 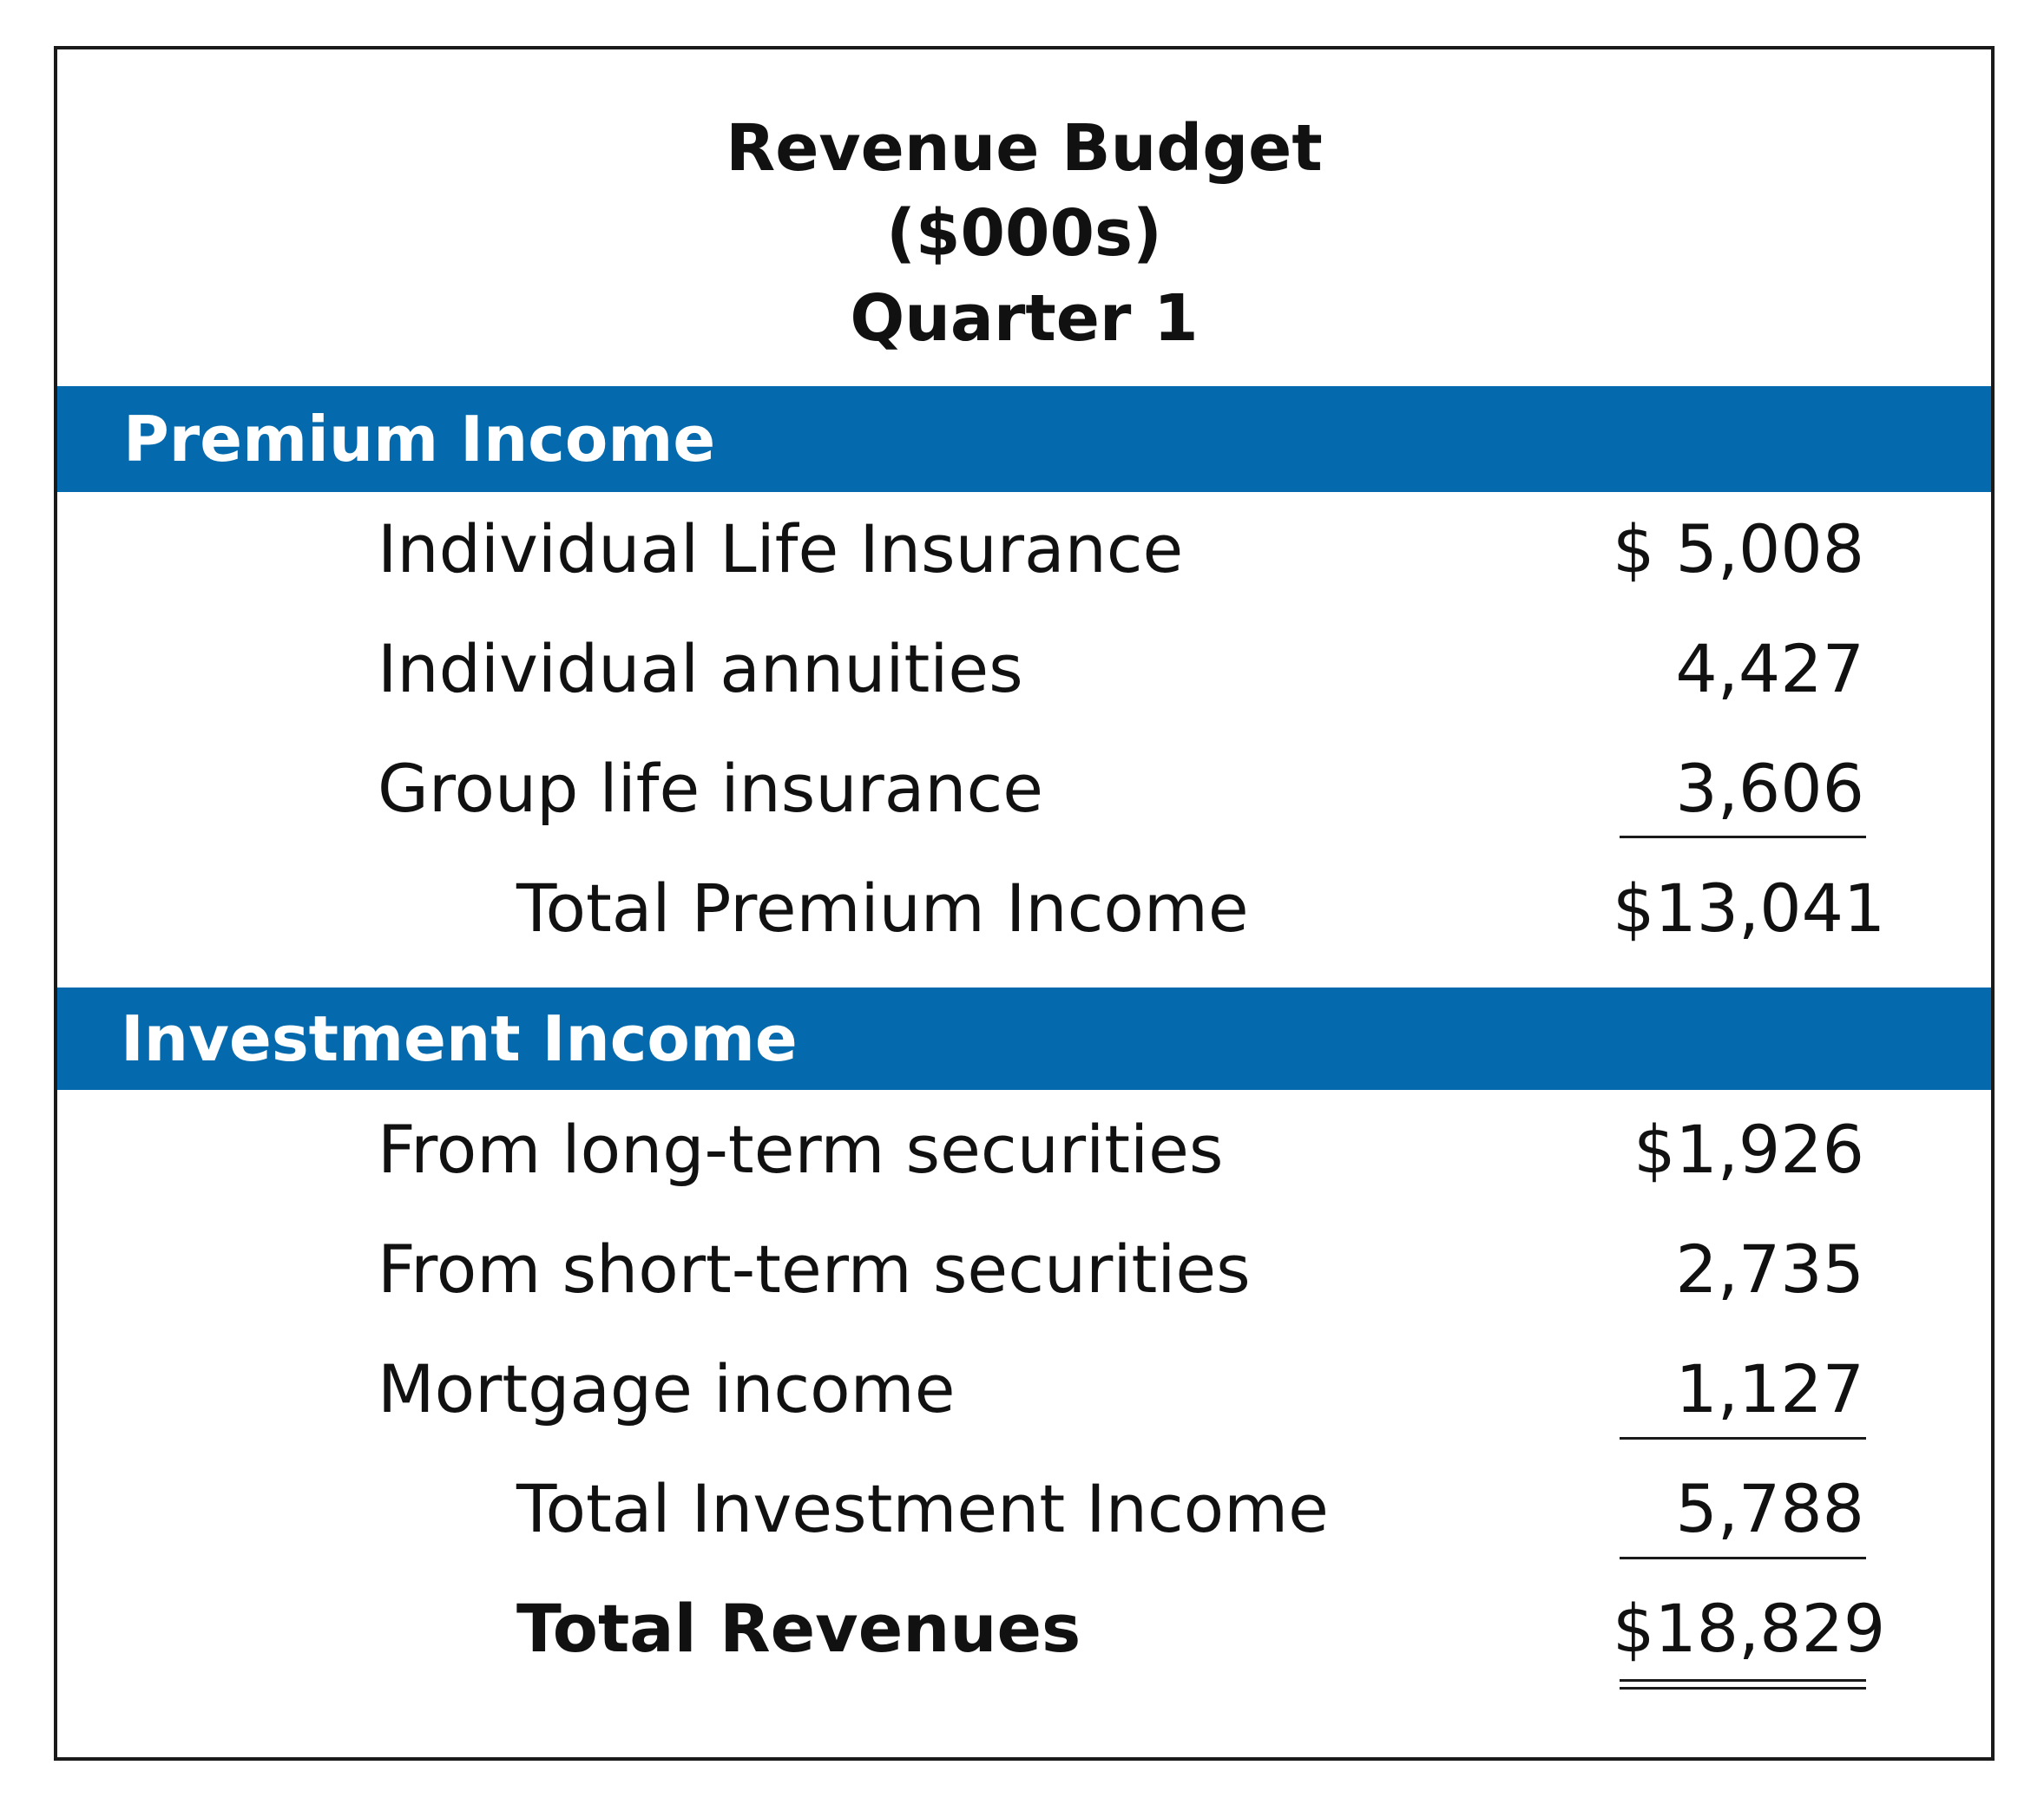 I want to click on row-label: Individual annuities, so click(x=700, y=668).